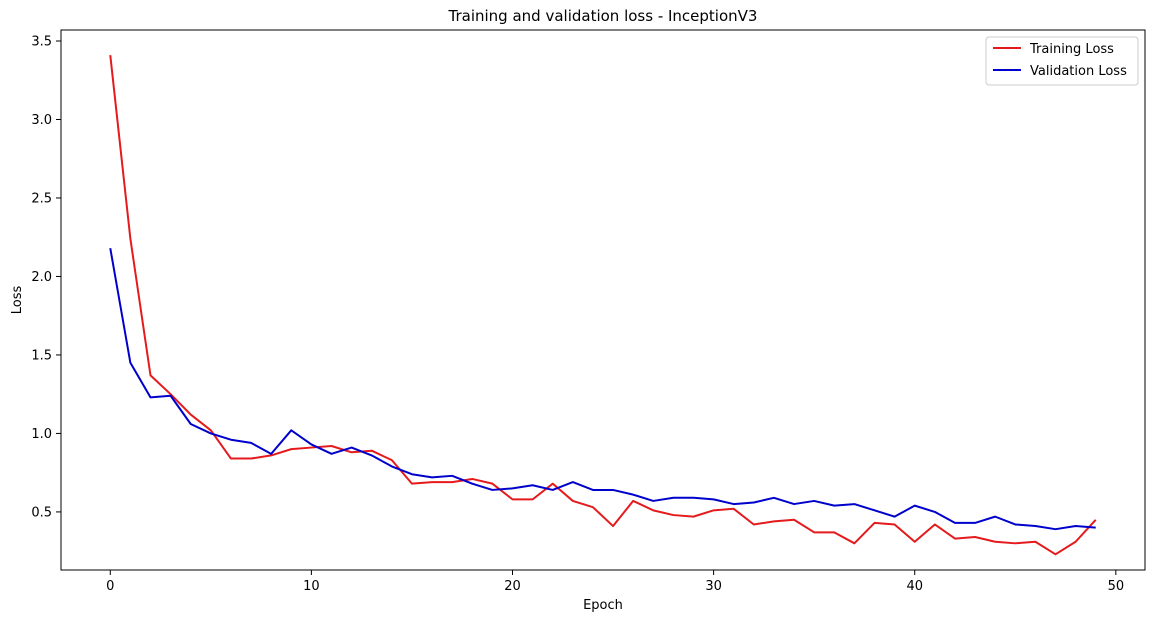  What do you see at coordinates (41, 120) in the screenshot?
I see `y-tick-label: 3.0` at bounding box center [41, 120].